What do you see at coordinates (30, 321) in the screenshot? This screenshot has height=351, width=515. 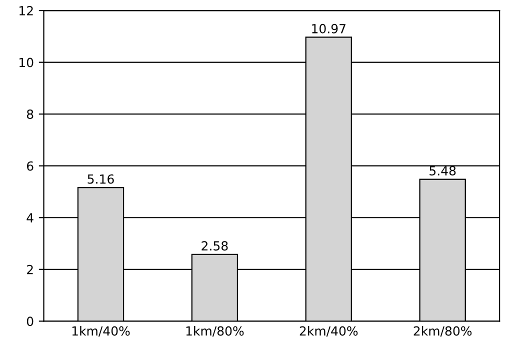 I see `y-tick-label: 0` at bounding box center [30, 321].